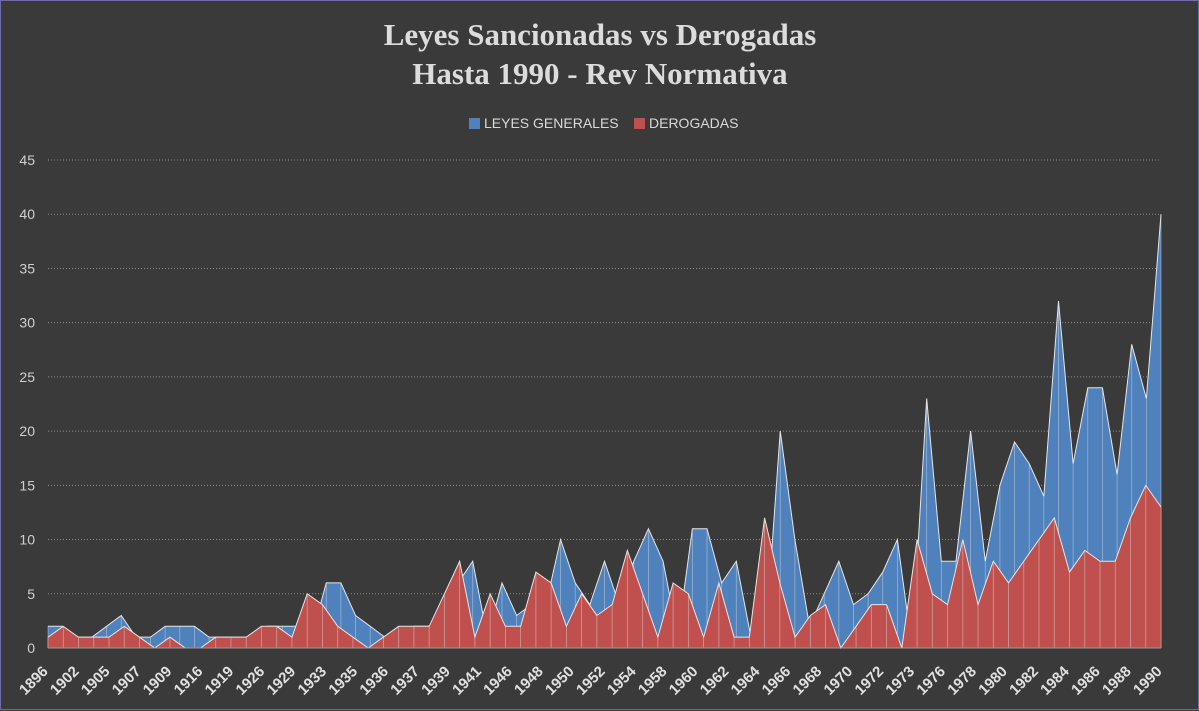 The height and width of the screenshot is (711, 1199). Describe the element at coordinates (467, 681) in the screenshot. I see `x-tick-label: 1941` at that location.